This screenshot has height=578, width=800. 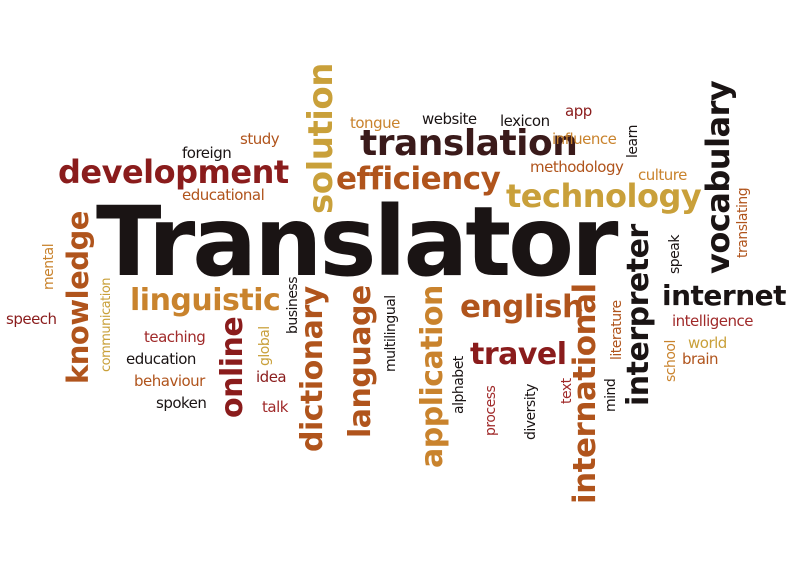 I want to click on word-idea: idea, so click(x=271, y=377).